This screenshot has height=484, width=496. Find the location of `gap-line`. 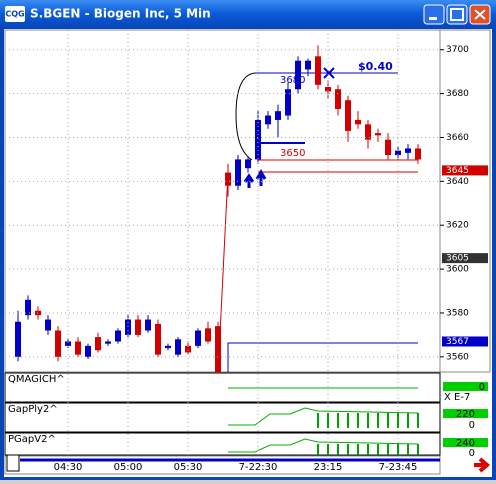

gap-line is located at coordinates (223, 272).